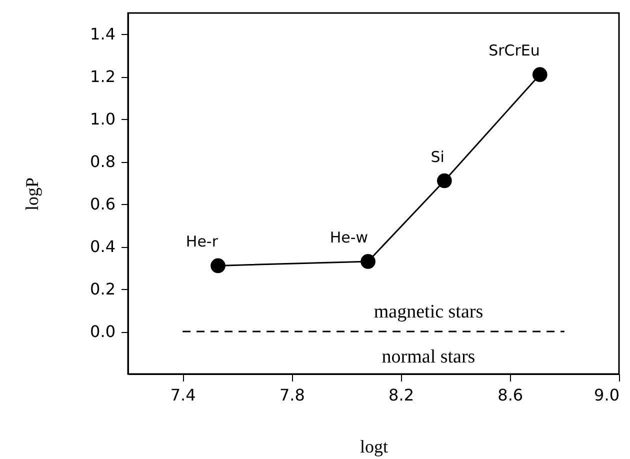 This screenshot has width=630, height=459. I want to click on annotation: magnetic stars, so click(429, 312).